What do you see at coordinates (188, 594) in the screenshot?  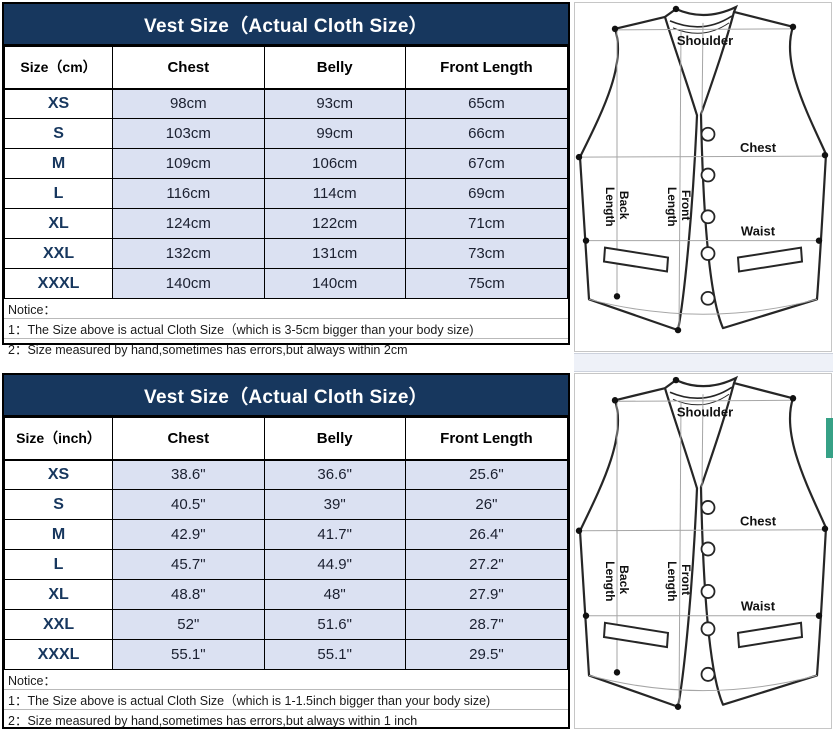 I see `chest-value: 48.8"` at bounding box center [188, 594].